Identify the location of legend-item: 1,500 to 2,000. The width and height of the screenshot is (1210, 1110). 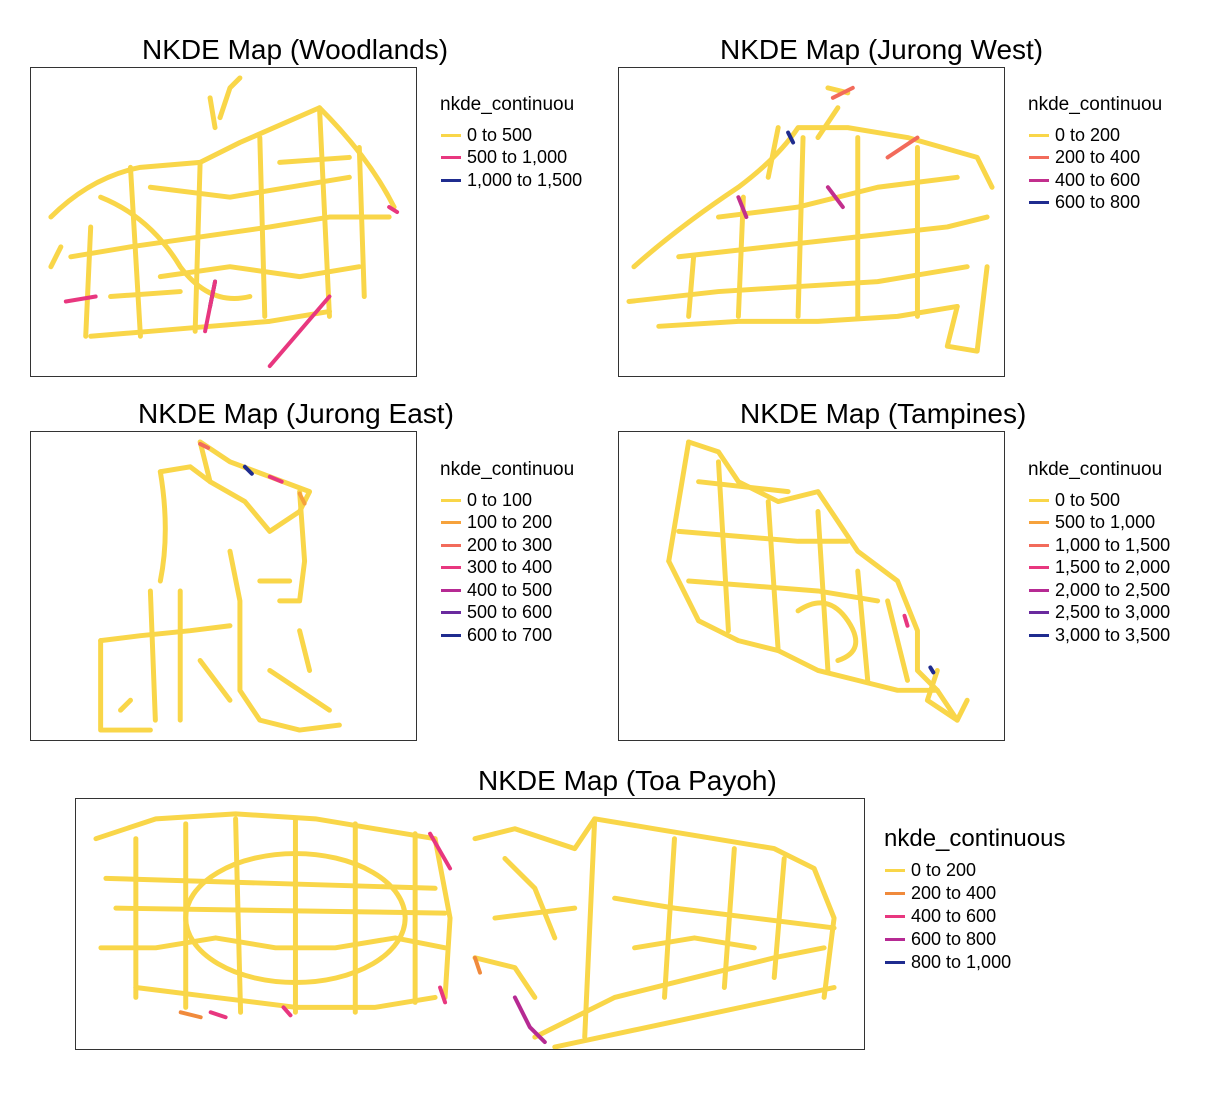
(1107, 568).